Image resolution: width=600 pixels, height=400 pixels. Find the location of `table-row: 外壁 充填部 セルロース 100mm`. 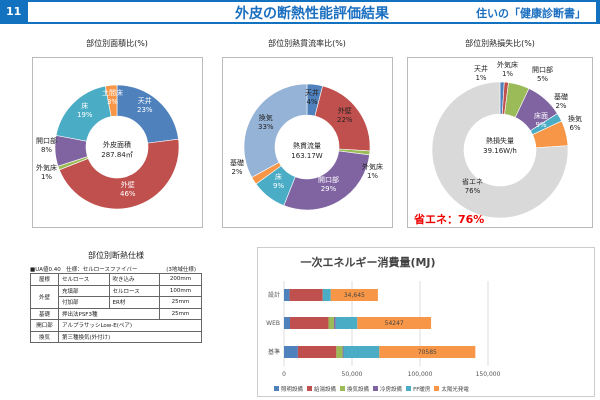

table-row: 外壁 充填部 セルロース 100mm is located at coordinates (116, 296).